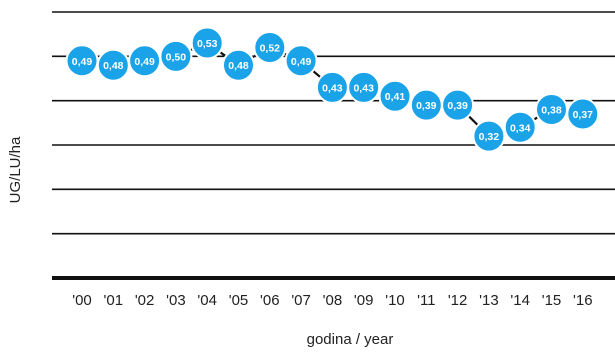 This screenshot has width=615, height=353. I want to click on x-tick-label: '06, so click(270, 300).